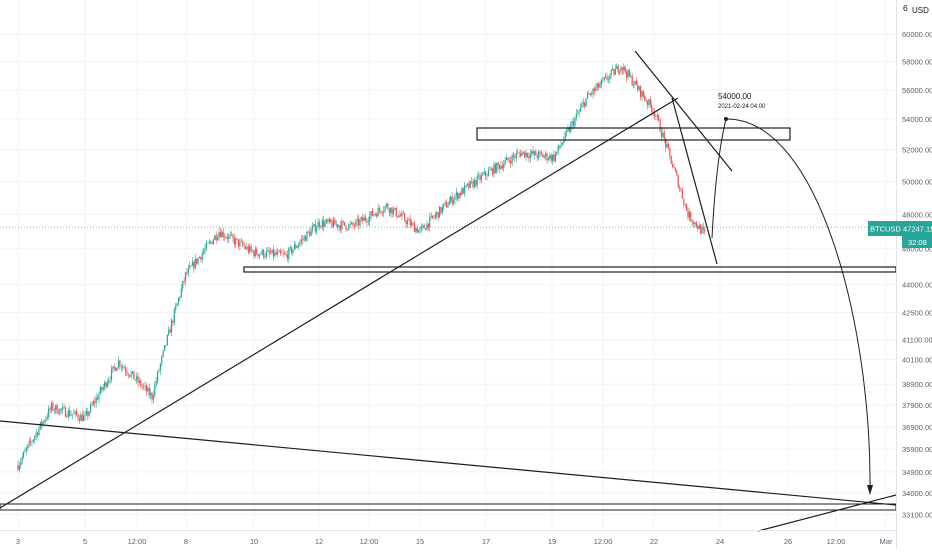 The height and width of the screenshot is (555, 932). What do you see at coordinates (917, 34) in the screenshot?
I see `y-tick-label: 60000.00` at bounding box center [917, 34].